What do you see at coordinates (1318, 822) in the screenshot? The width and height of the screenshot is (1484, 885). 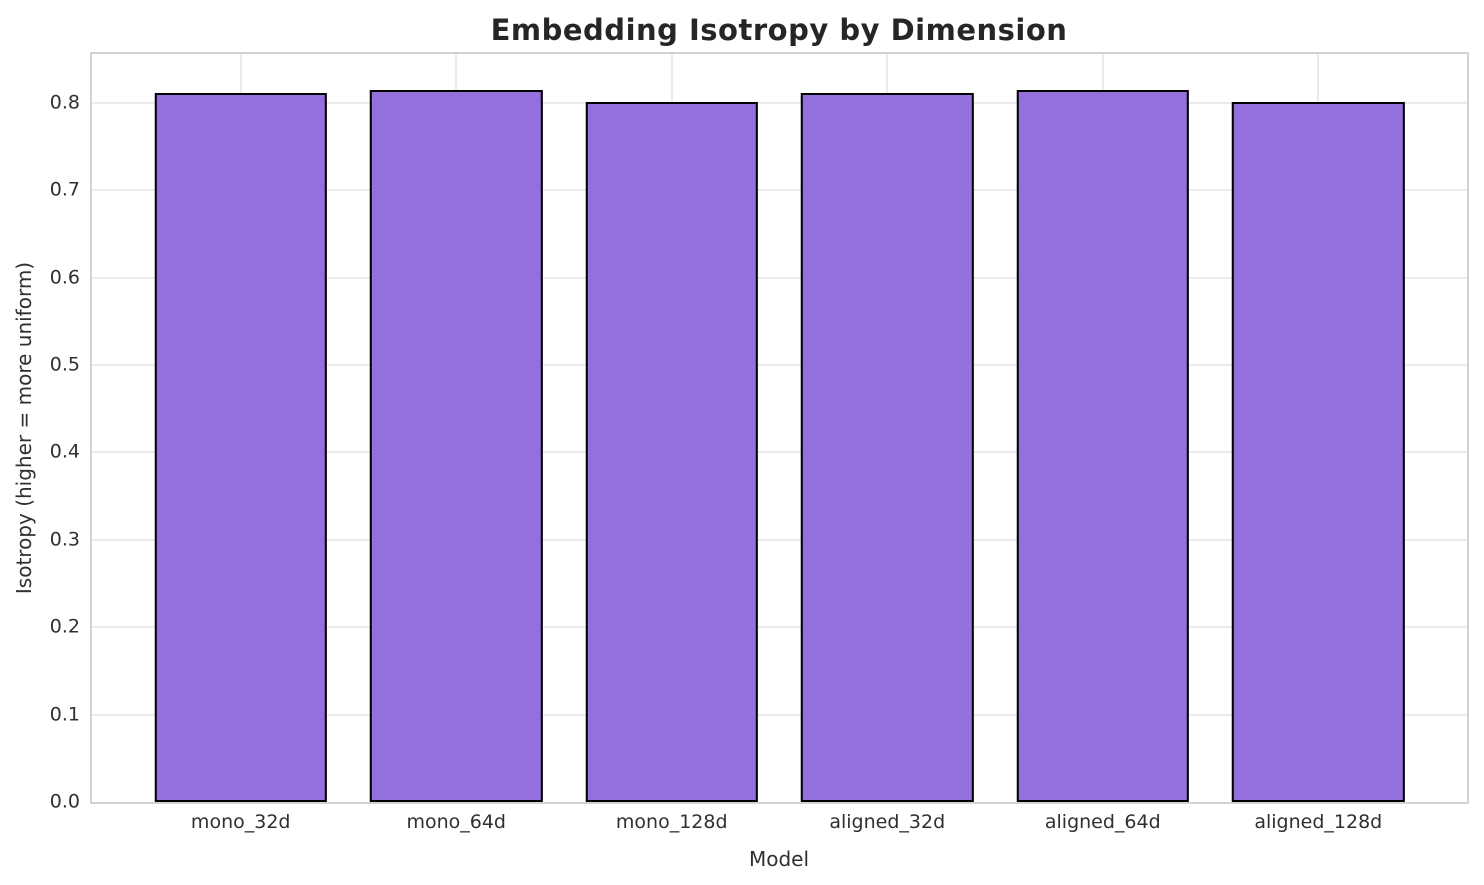 I see `xtick-label-aligned_128d: aligned_128d` at bounding box center [1318, 822].